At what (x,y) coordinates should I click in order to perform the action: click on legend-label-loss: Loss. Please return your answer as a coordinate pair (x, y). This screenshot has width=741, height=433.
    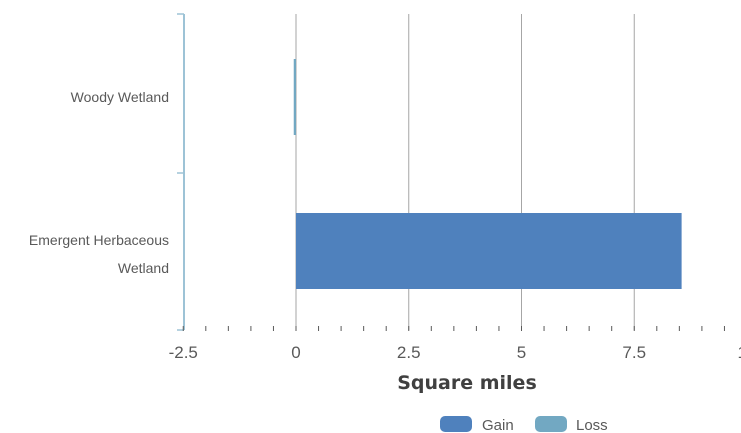
    Looking at the image, I should click on (592, 425).